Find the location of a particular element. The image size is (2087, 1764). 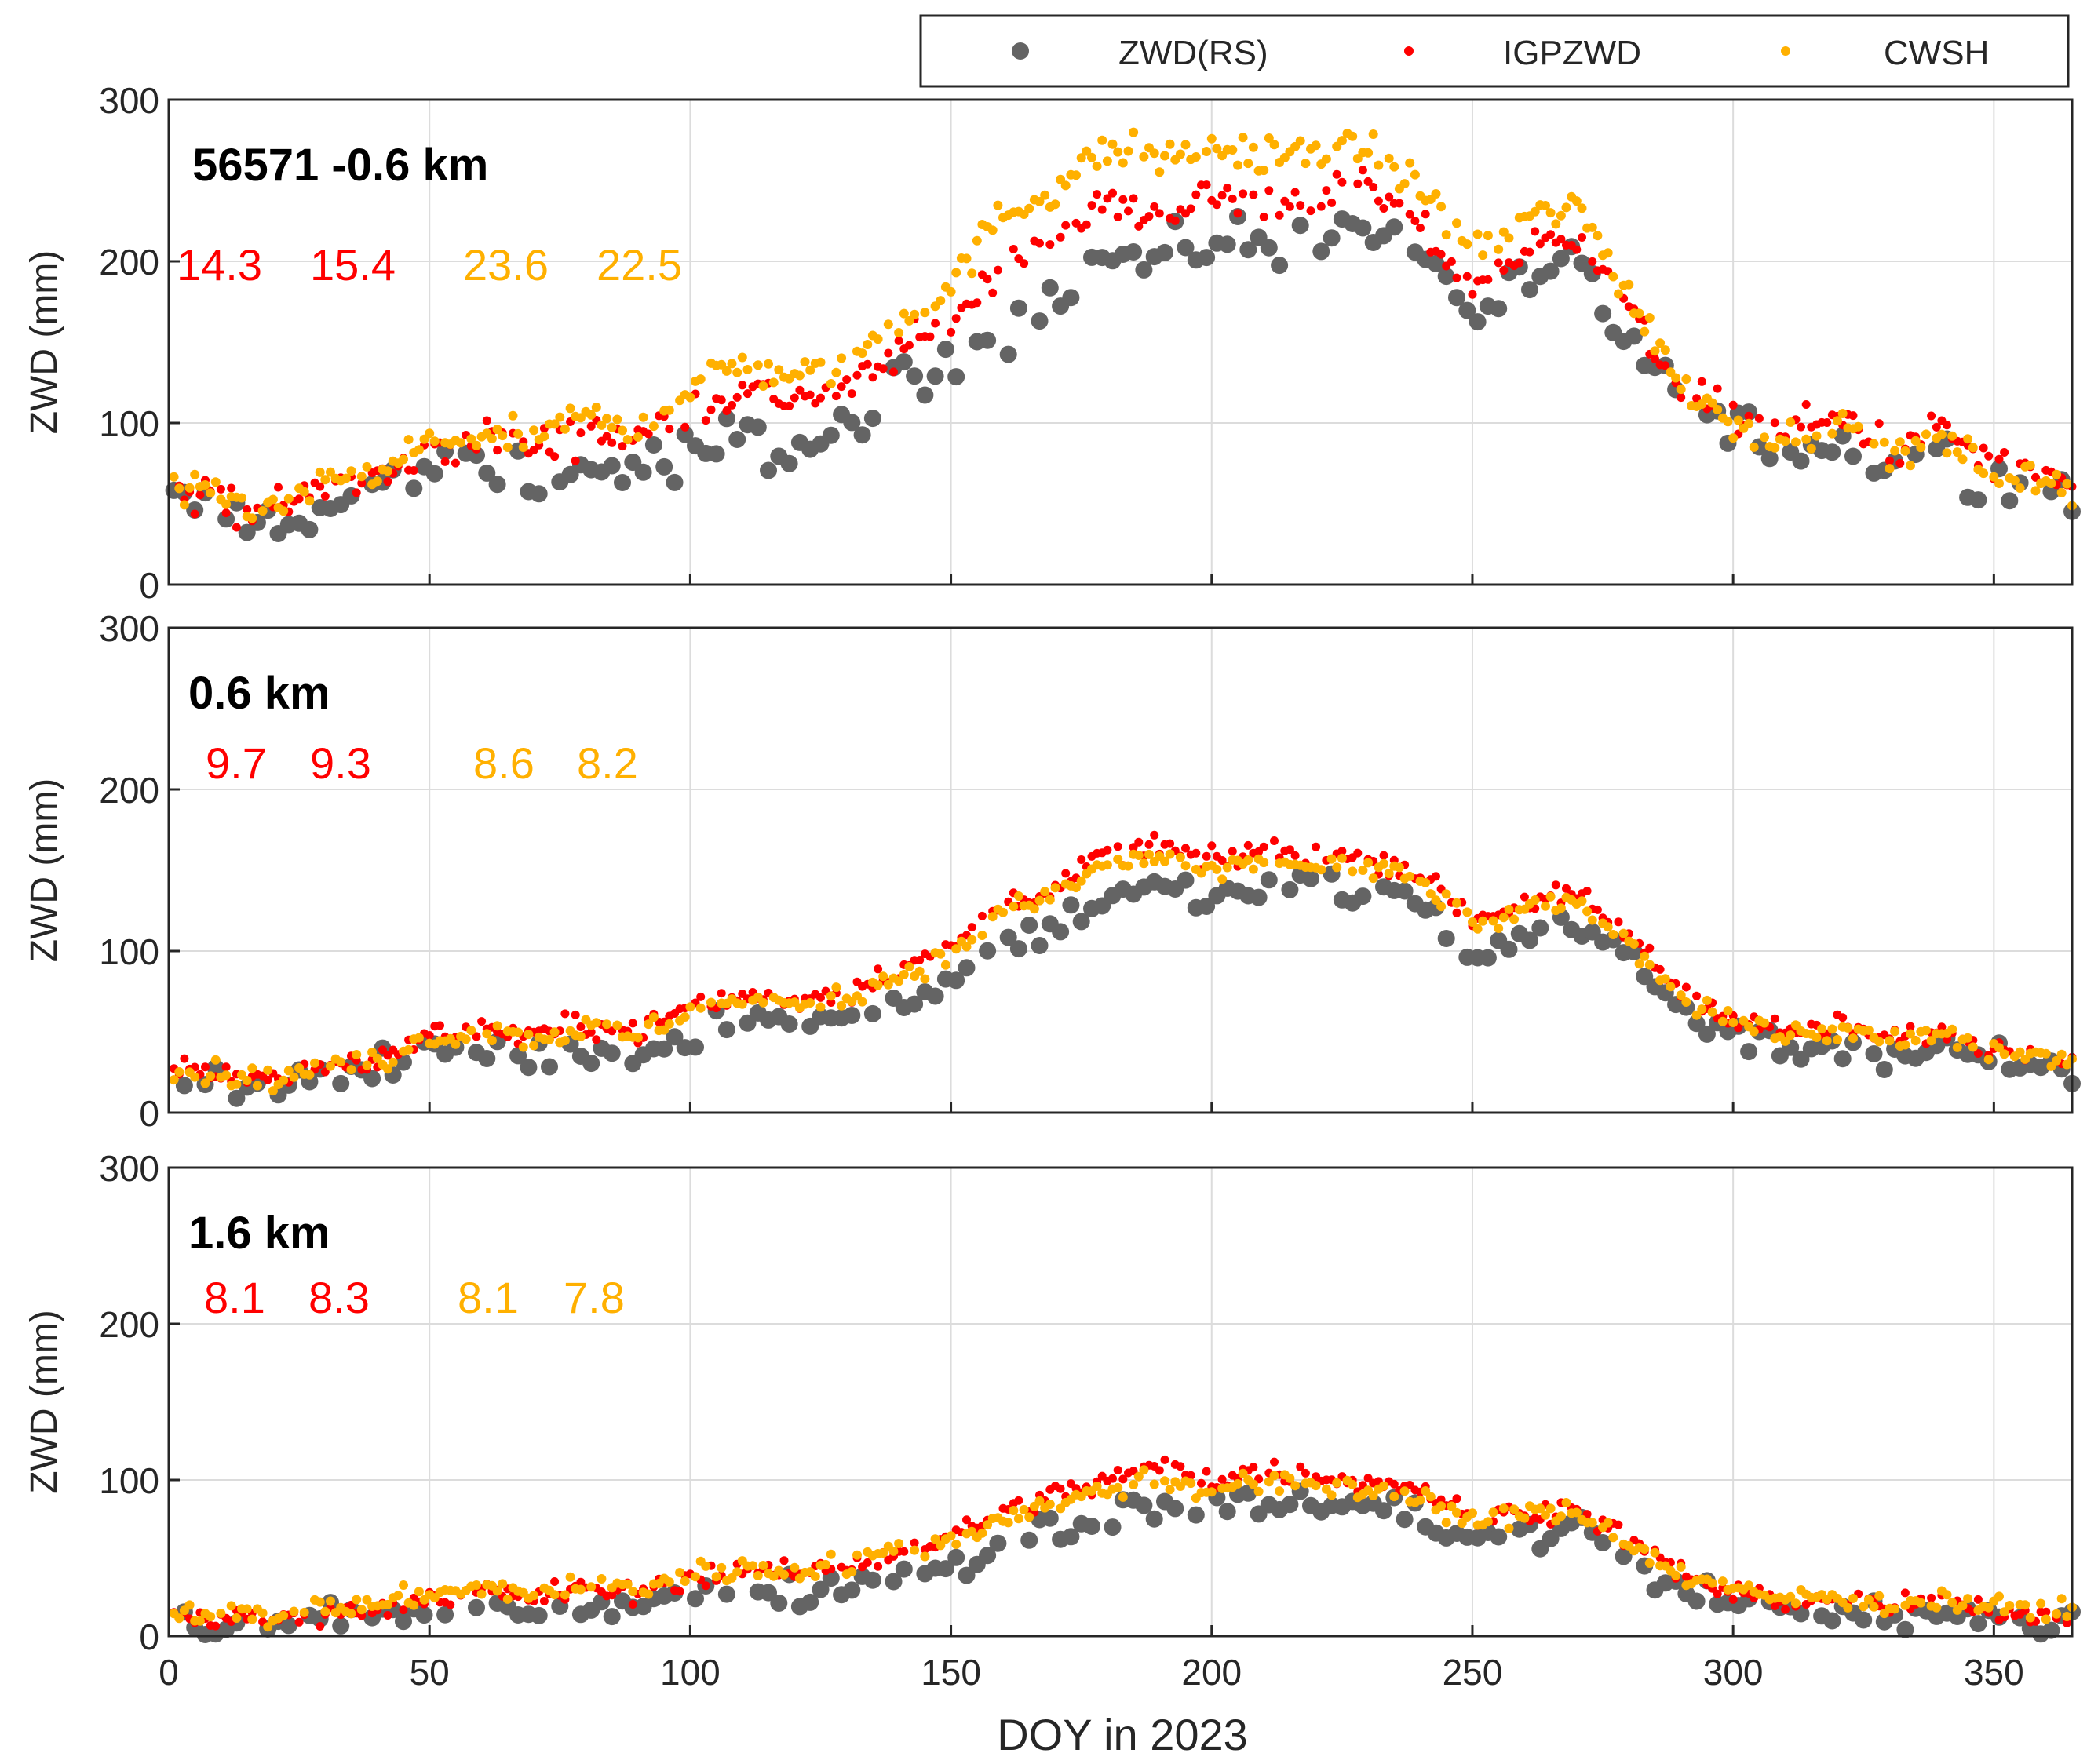

x-tick-label-100: 100 is located at coordinates (690, 1672).